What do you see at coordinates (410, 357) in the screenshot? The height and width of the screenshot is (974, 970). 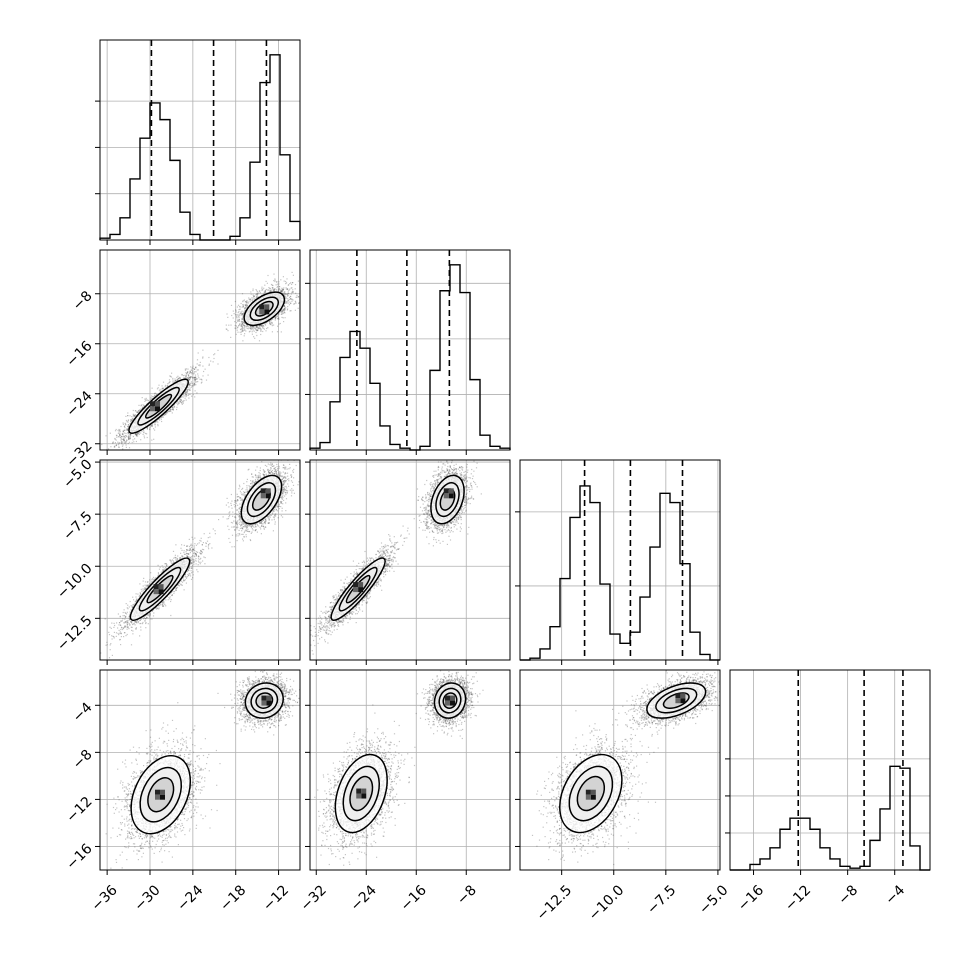 I see `histogram-line` at bounding box center [410, 357].